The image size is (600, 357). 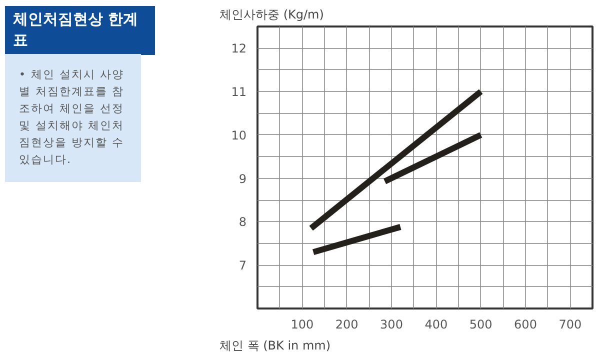 What do you see at coordinates (239, 135) in the screenshot?
I see `y-tick-label: 10` at bounding box center [239, 135].